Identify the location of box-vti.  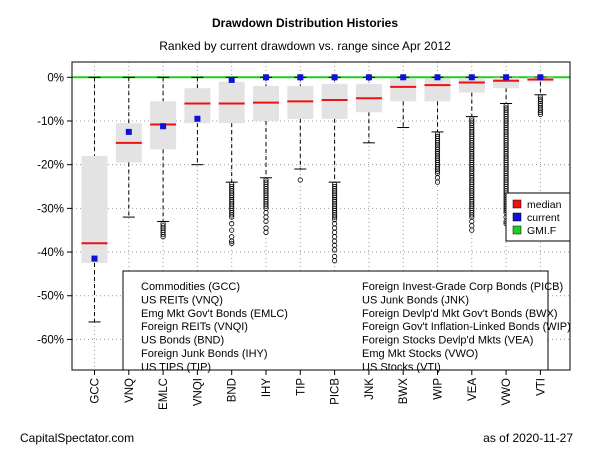
(540, 96).